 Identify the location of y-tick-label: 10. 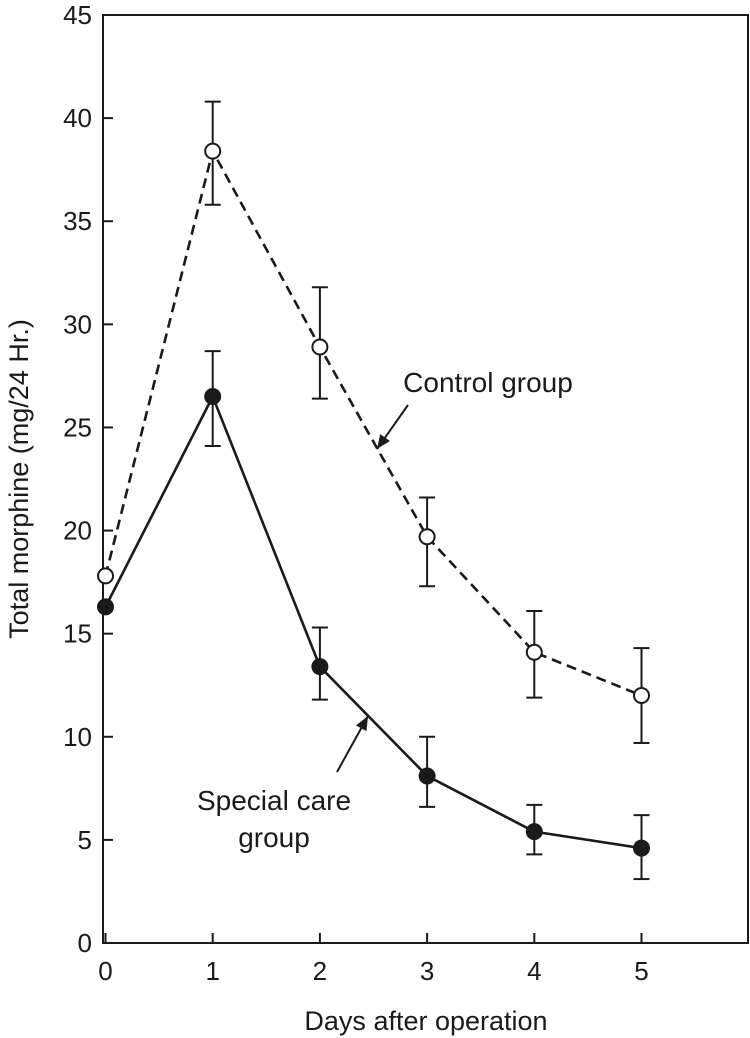
(77, 737).